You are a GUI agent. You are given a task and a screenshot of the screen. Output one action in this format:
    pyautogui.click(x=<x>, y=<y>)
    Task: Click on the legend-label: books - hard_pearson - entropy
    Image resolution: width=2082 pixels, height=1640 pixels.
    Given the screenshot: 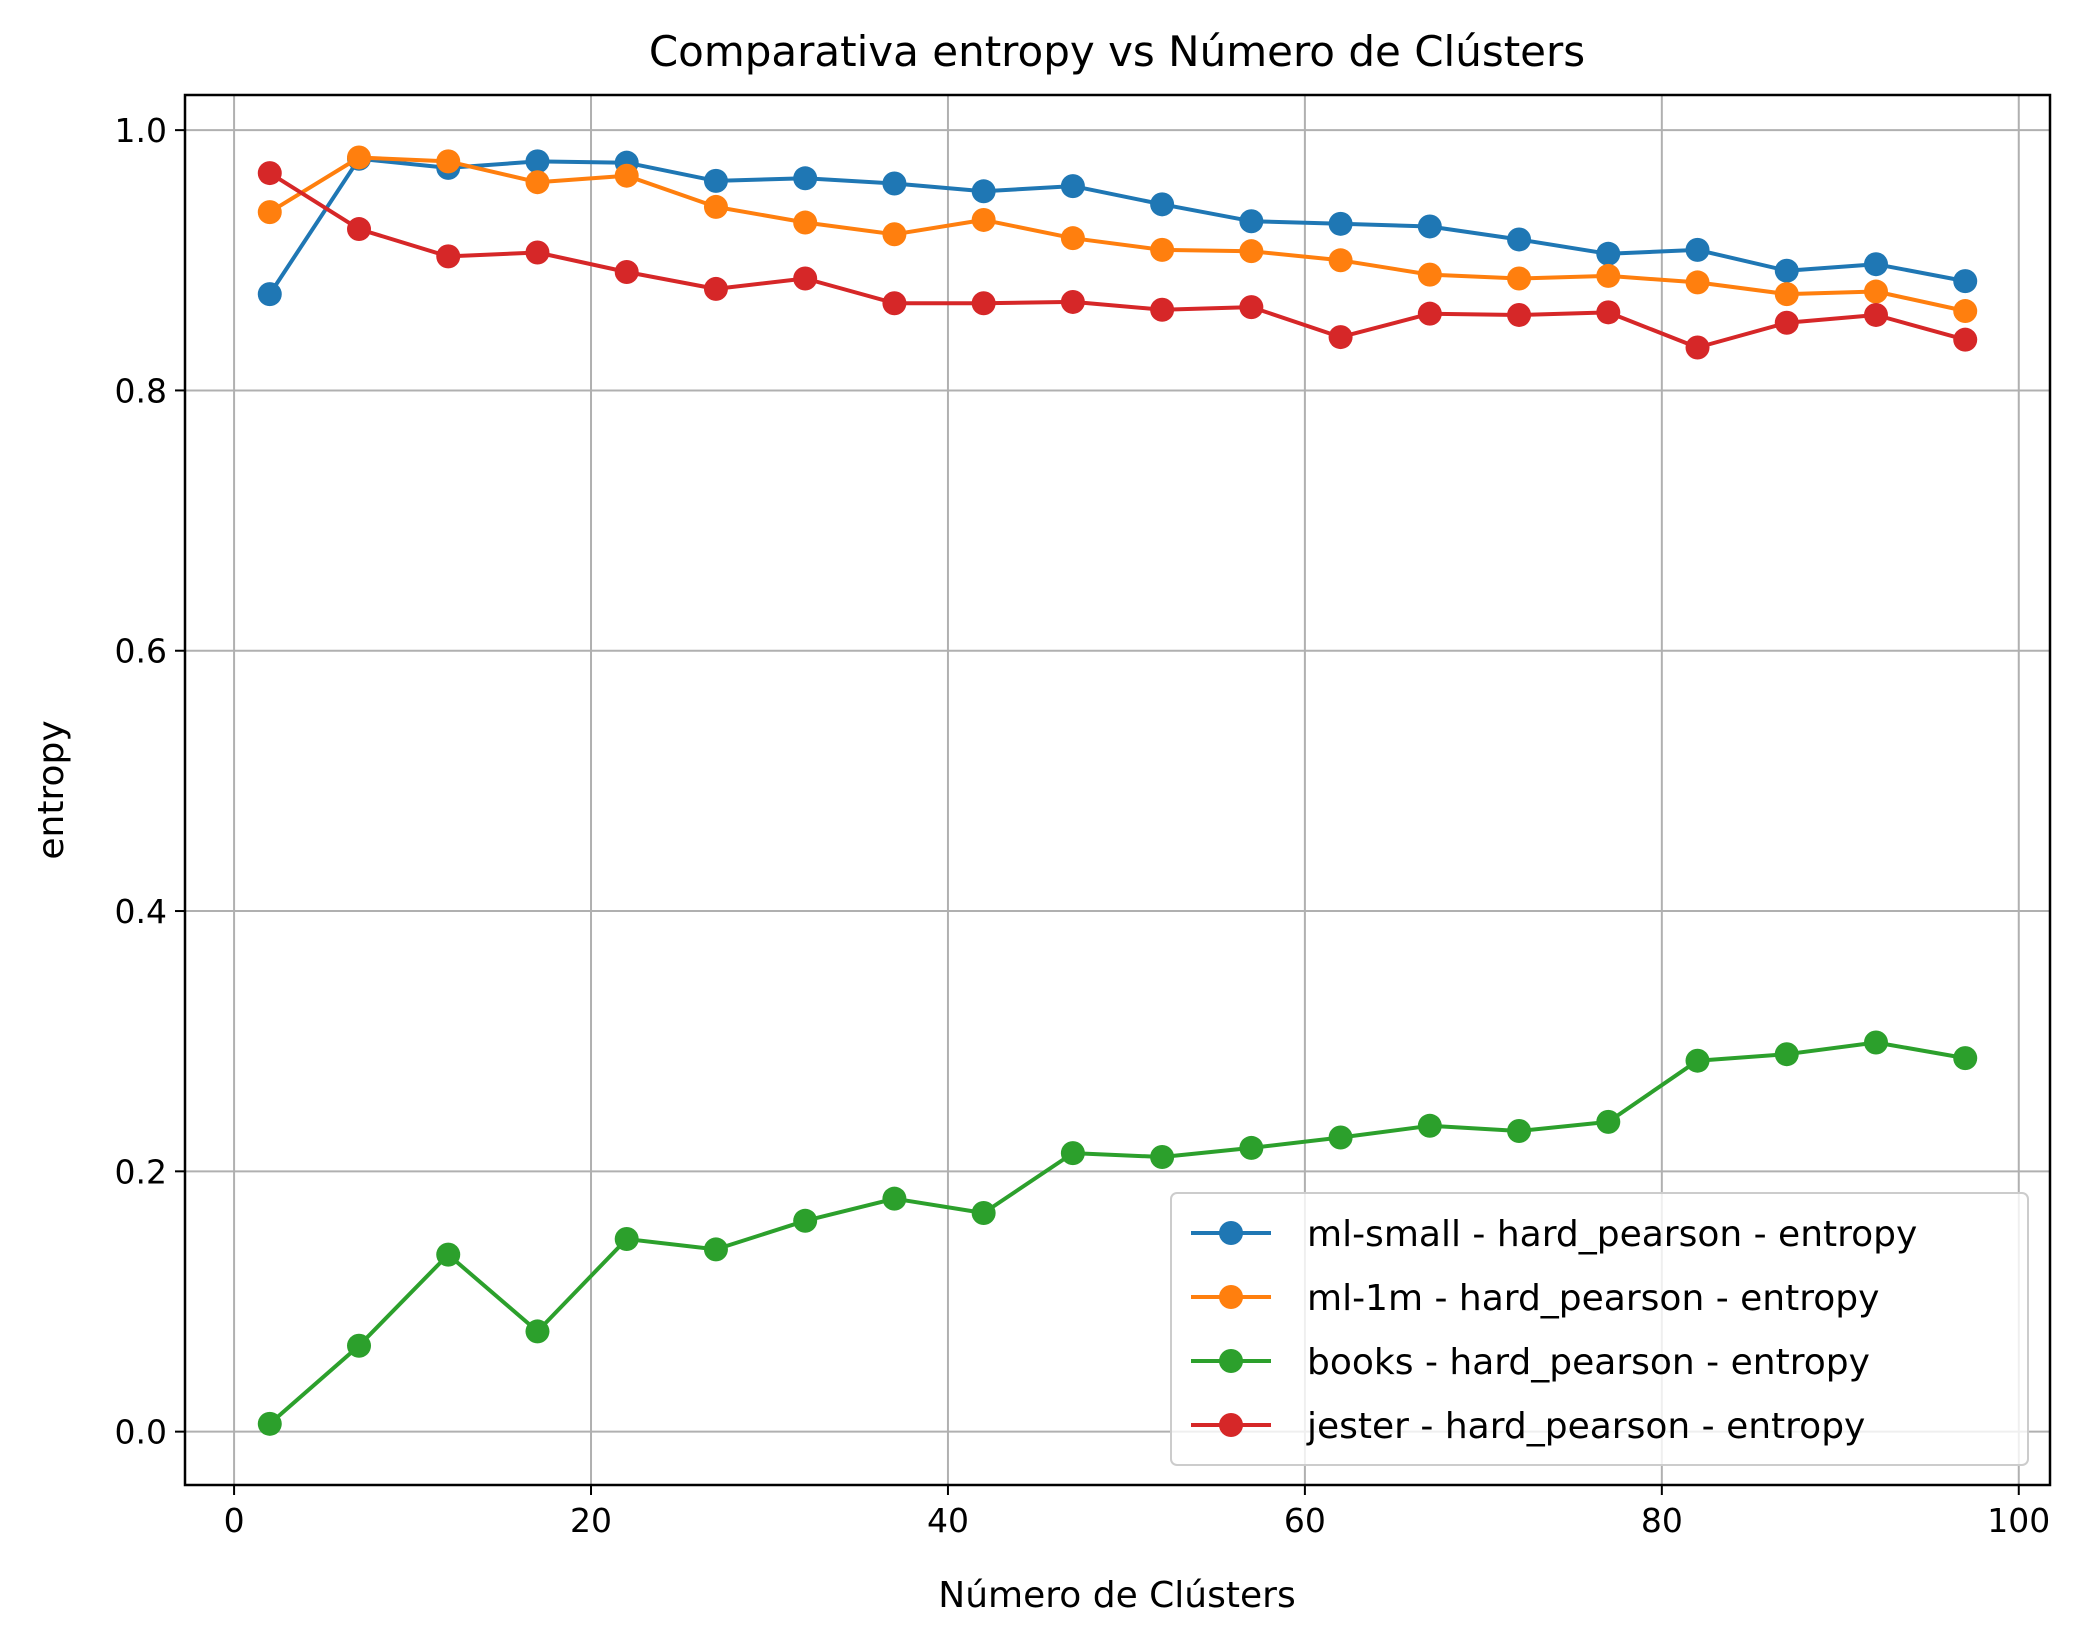 What is the action you would take?
    pyautogui.click(x=1588, y=1362)
    